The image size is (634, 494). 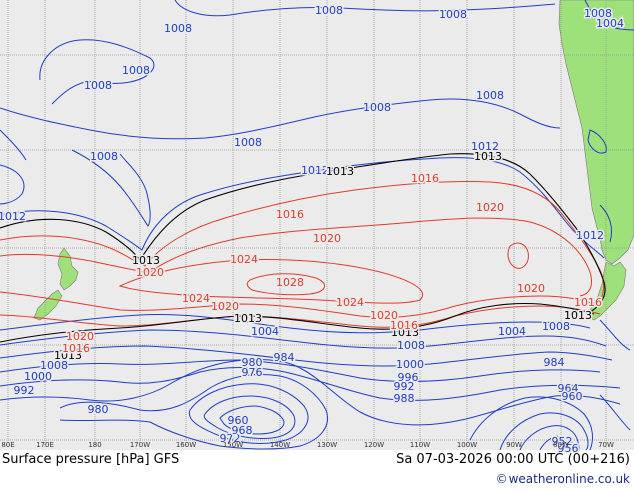 What do you see at coordinates (91, 459) in the screenshot?
I see `map-title: Surface pressure [hPa] GFS` at bounding box center [91, 459].